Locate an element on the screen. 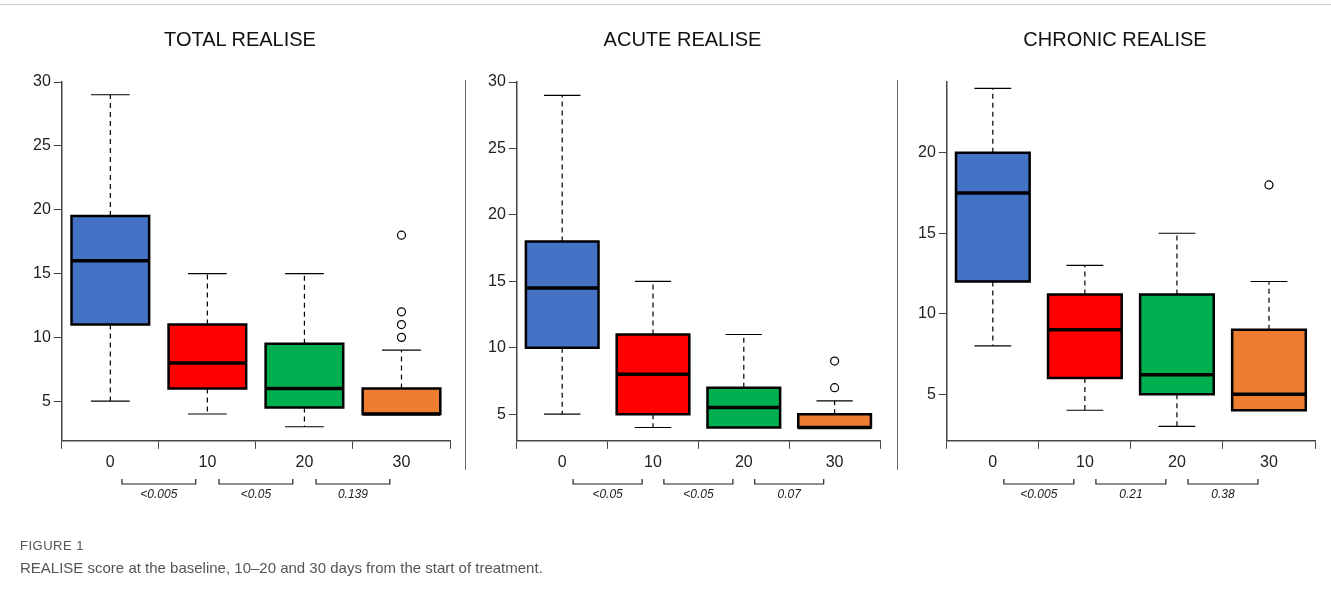 The width and height of the screenshot is (1331, 592). text: FIGURE 1 is located at coordinates (52, 545).